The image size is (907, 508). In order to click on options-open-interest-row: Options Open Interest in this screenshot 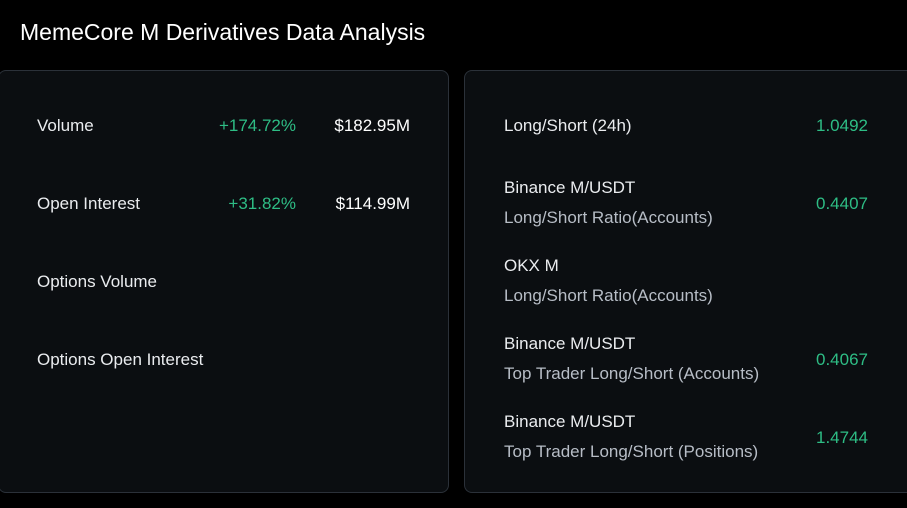, I will do `click(224, 360)`.